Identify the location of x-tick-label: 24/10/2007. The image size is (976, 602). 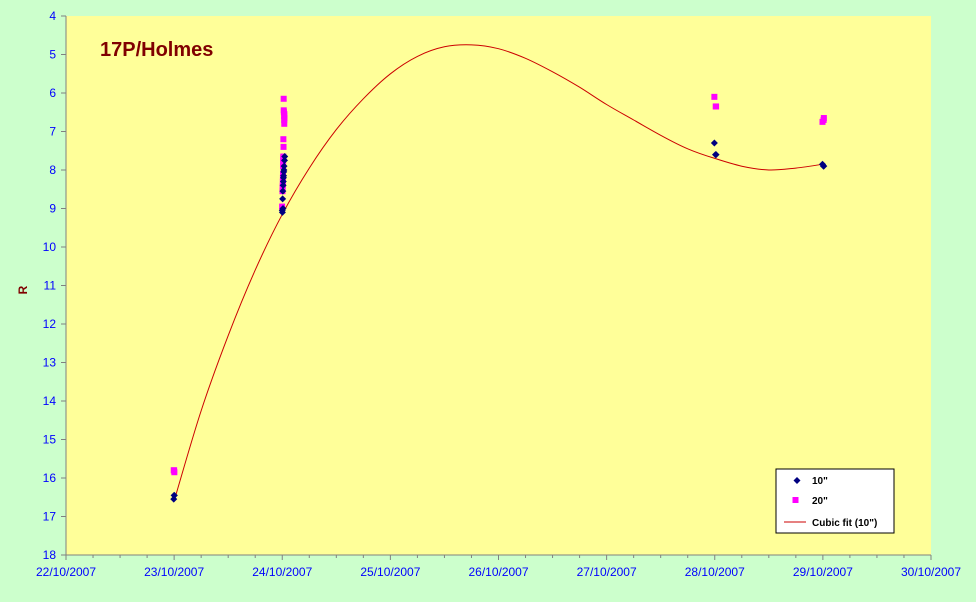
(282, 572).